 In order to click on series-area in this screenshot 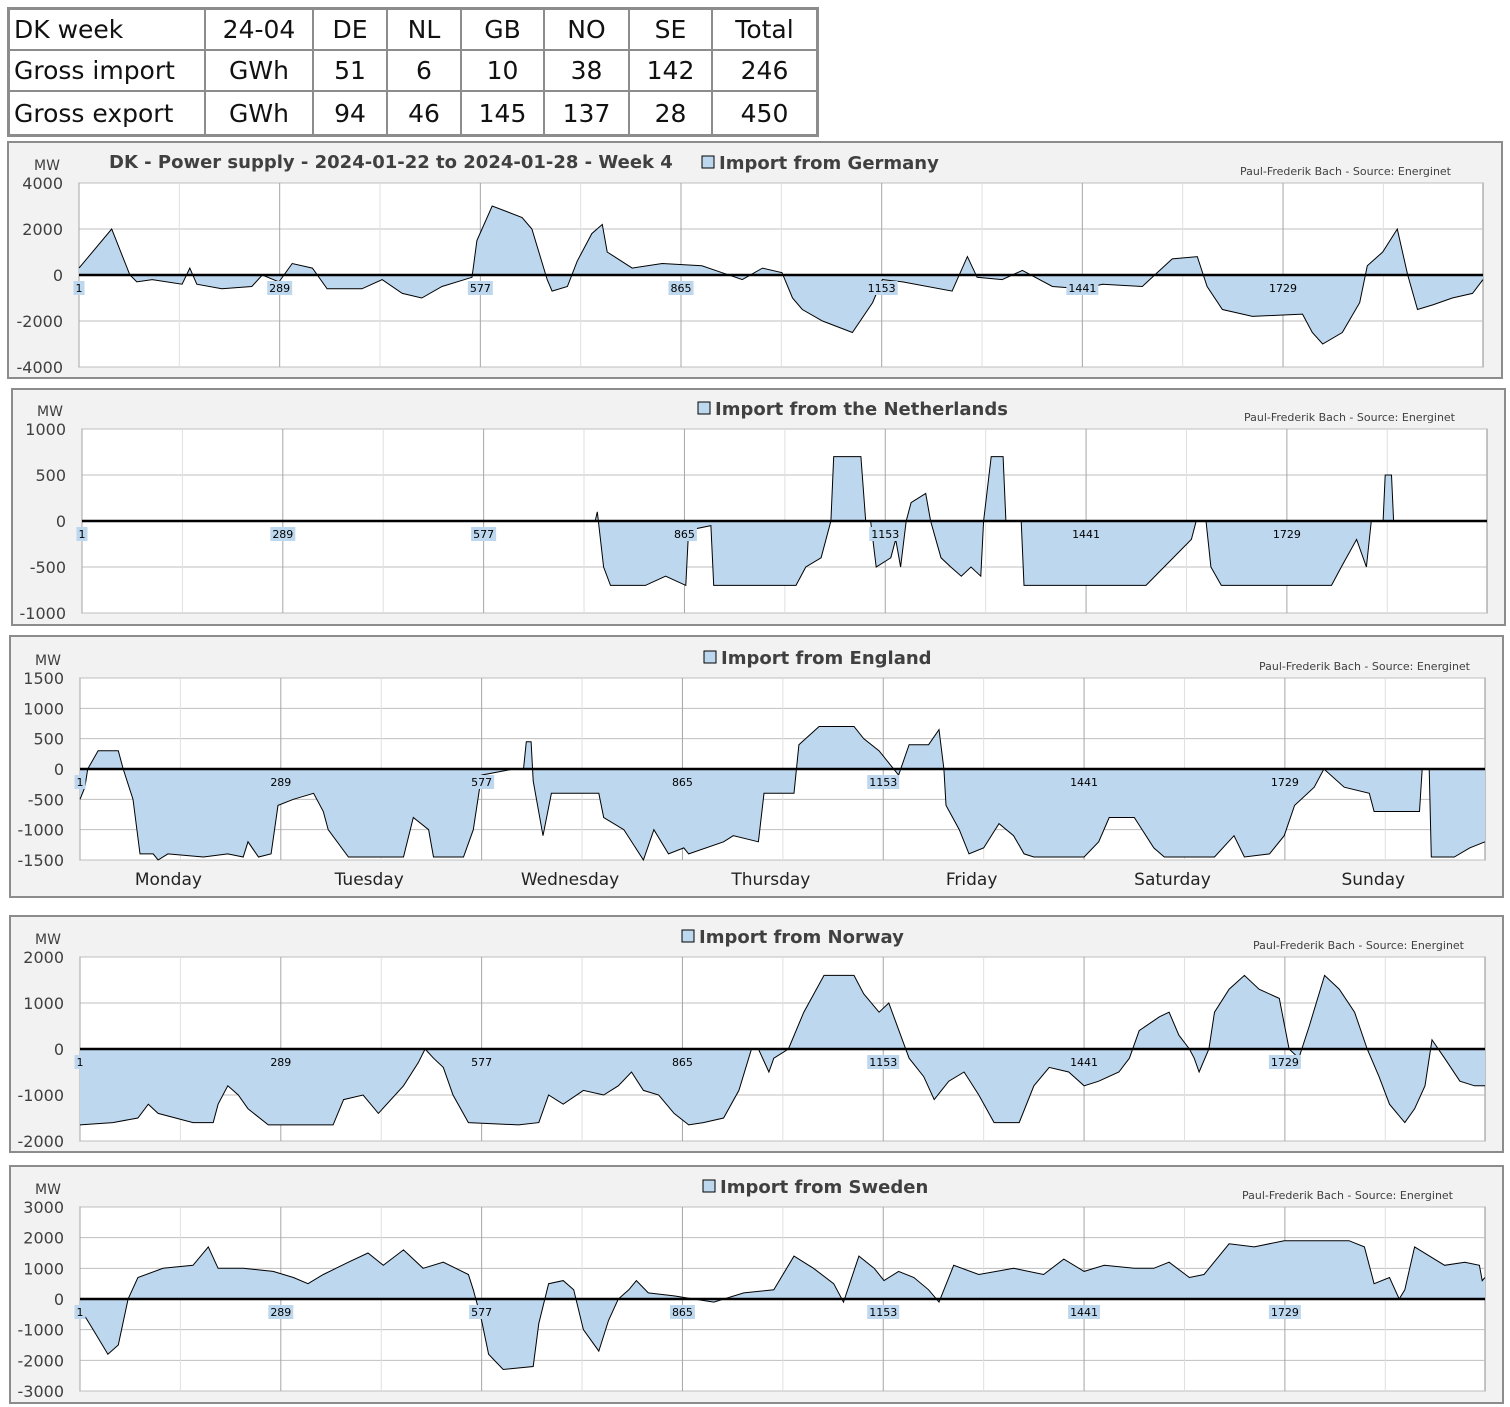, I will do `click(782, 1305)`.